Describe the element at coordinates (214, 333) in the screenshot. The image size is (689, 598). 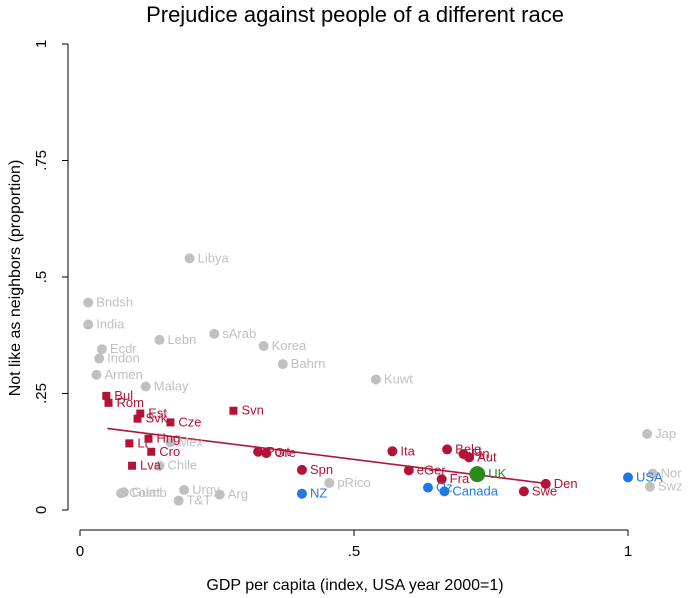
I see `point-sarab` at that location.